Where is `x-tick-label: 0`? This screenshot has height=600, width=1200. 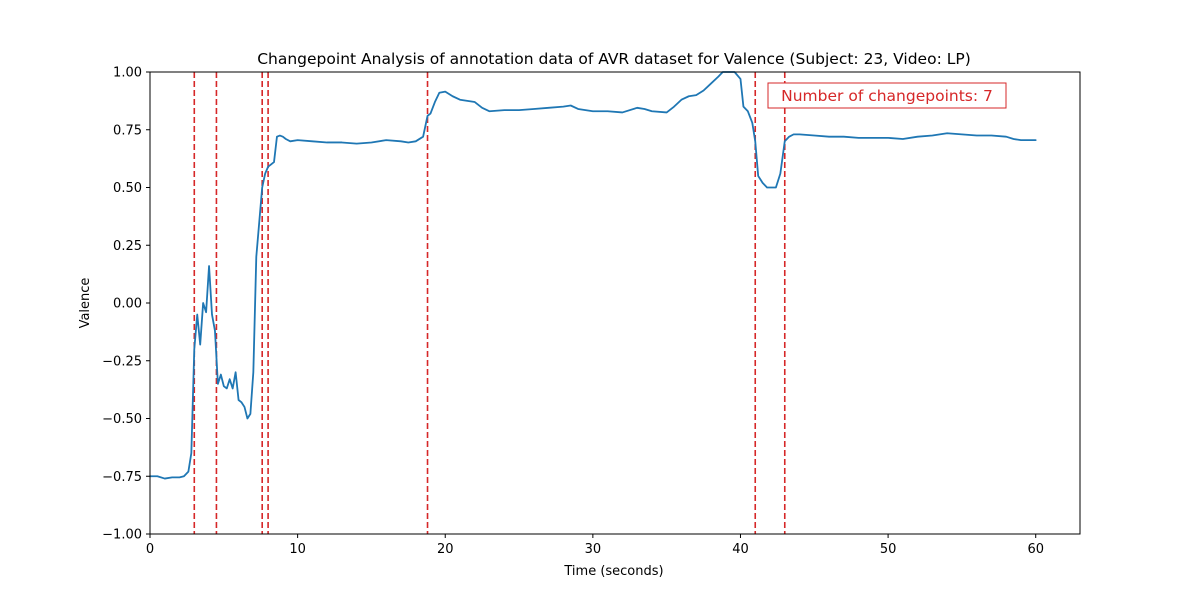
x-tick-label: 0 is located at coordinates (150, 549).